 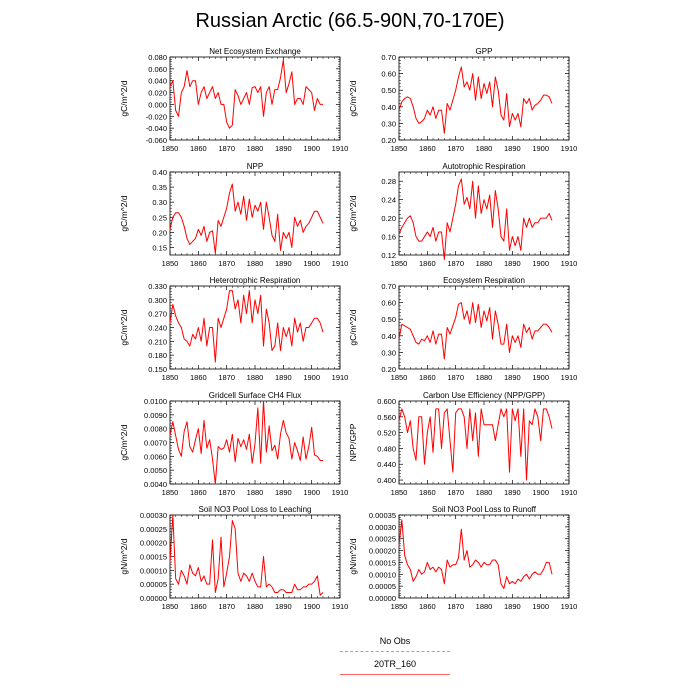 What do you see at coordinates (157, 300) in the screenshot?
I see `y-tick-label: 0.300` at bounding box center [157, 300].